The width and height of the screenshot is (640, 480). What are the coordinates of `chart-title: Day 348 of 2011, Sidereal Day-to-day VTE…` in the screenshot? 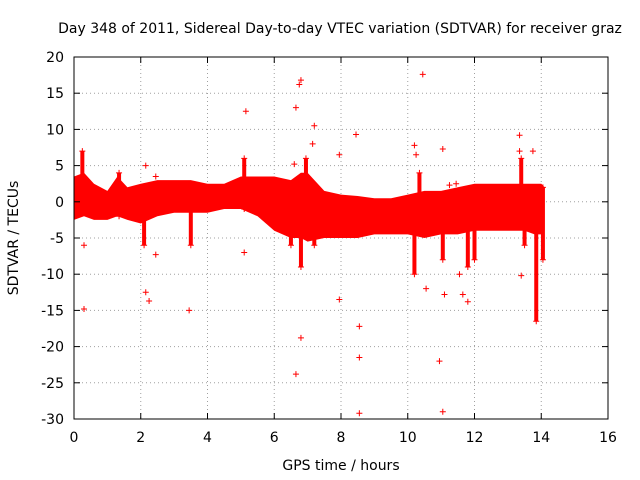 It's located at (340, 29).